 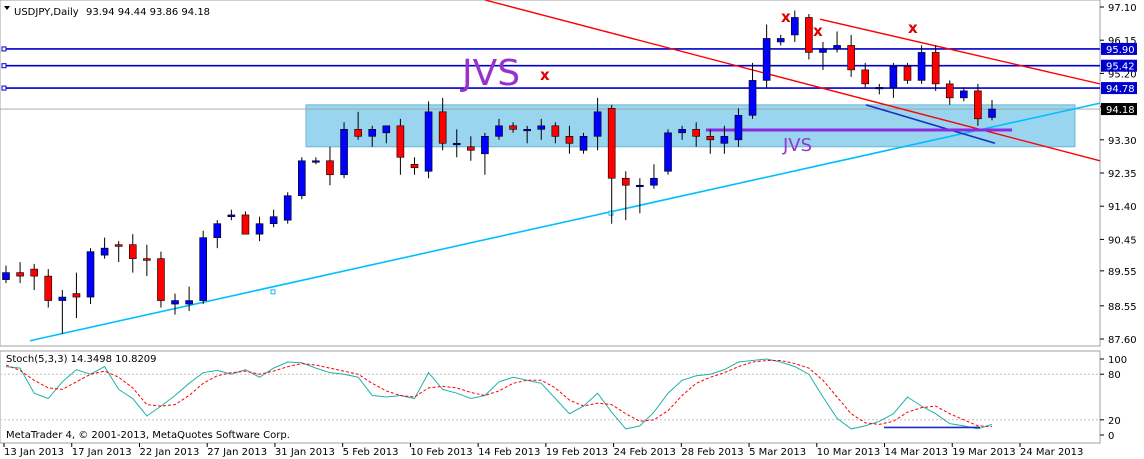 What do you see at coordinates (1051, 452) in the screenshot?
I see `time-tick-label-15: 24 Mar 2013` at bounding box center [1051, 452].